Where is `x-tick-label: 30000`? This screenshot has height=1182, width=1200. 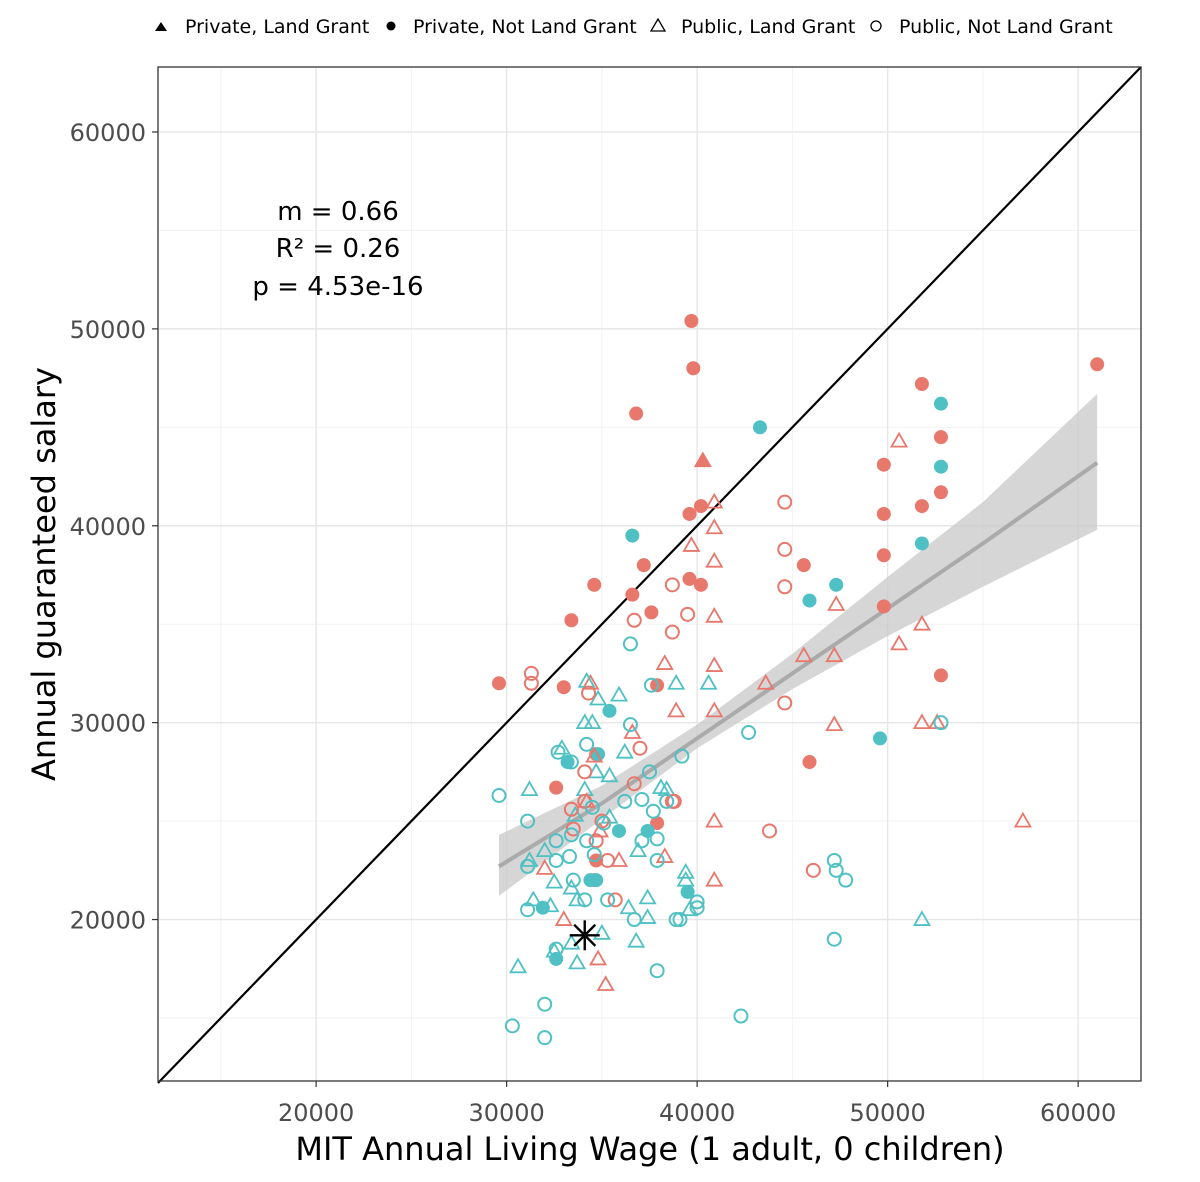
x-tick-label: 30000 is located at coordinates (506, 1113).